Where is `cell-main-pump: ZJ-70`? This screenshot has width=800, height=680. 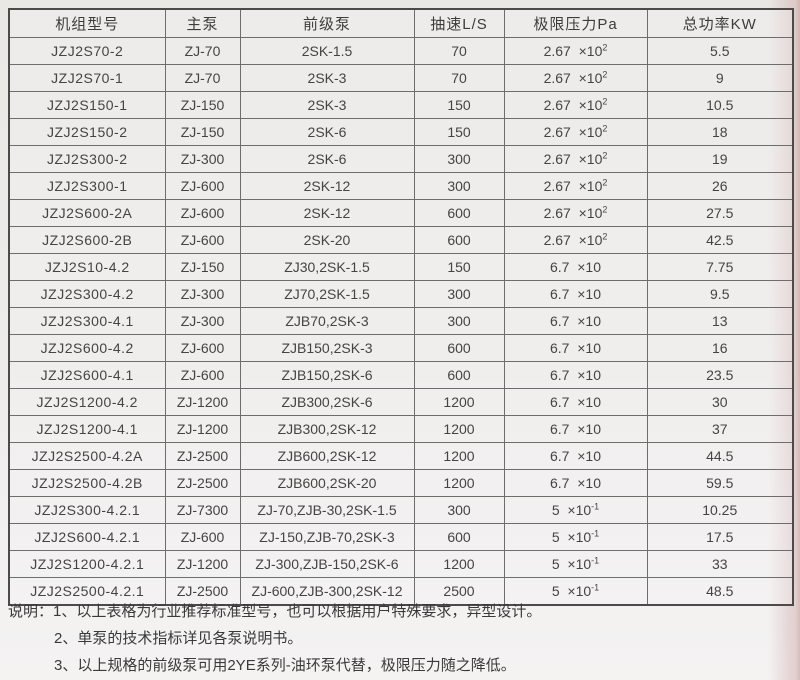 cell-main-pump: ZJ-70 is located at coordinates (202, 78).